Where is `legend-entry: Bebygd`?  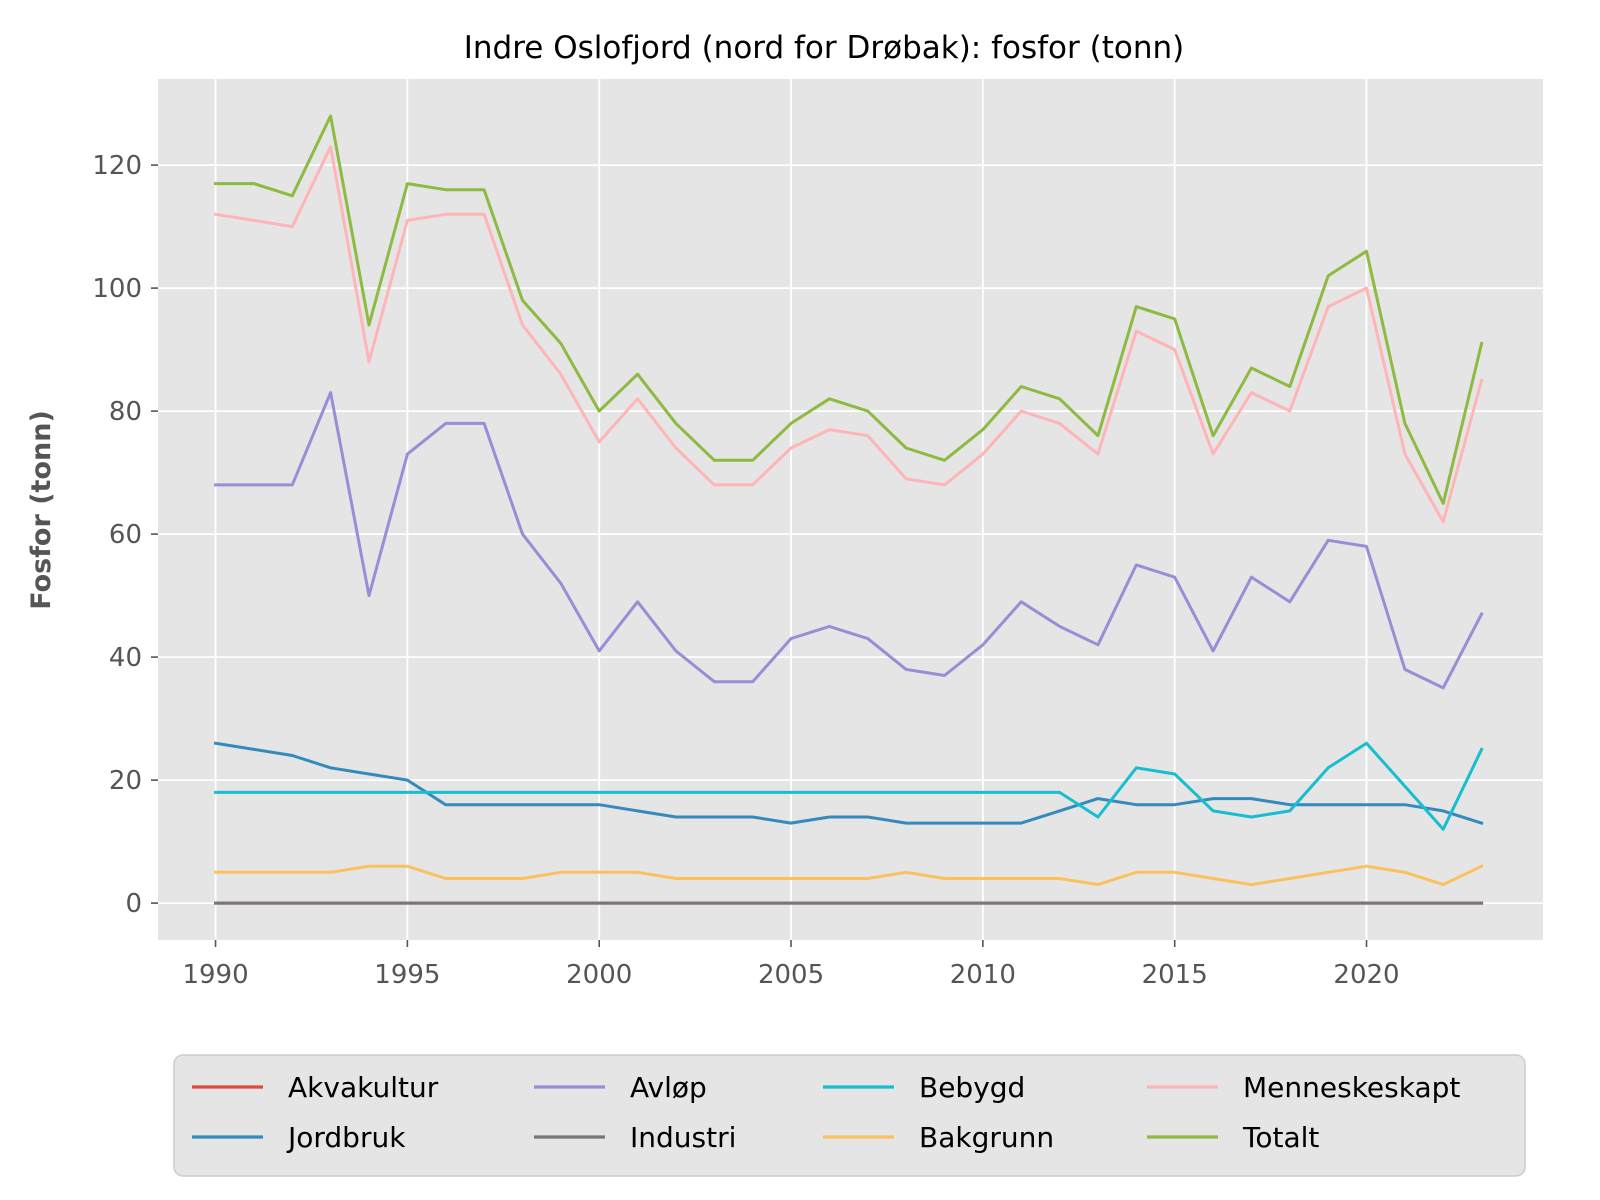
legend-entry: Bebygd is located at coordinates (924, 1087).